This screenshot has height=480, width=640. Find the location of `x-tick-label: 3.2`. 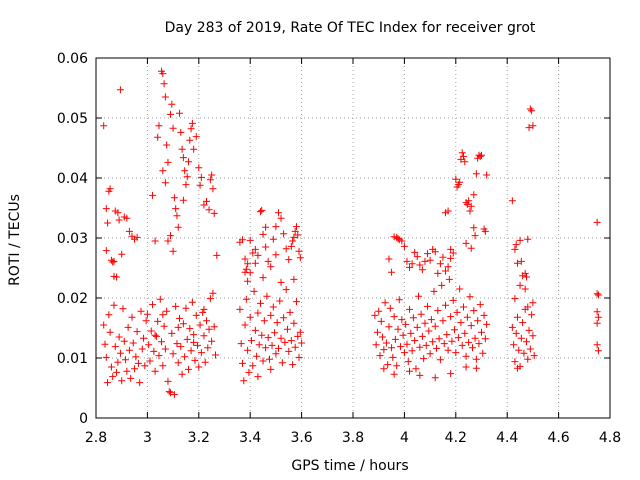

x-tick-label: 3.2 is located at coordinates (199, 438).